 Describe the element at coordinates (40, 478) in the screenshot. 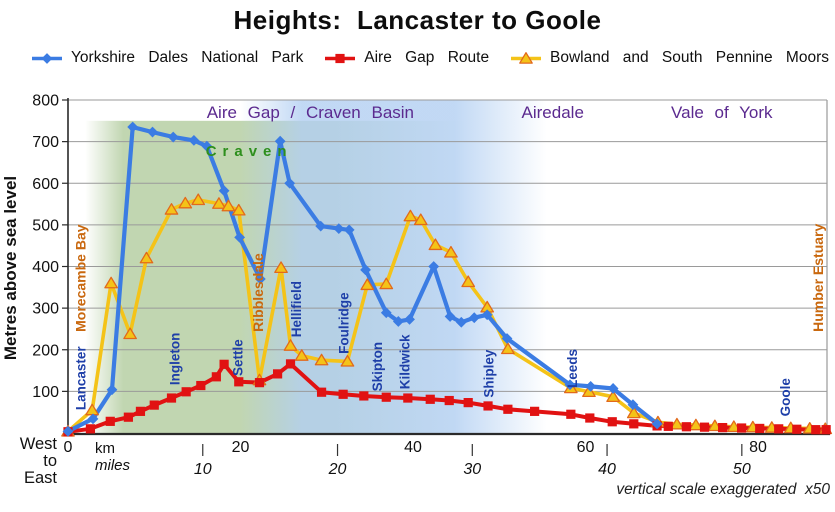

I see `direction-label: East` at that location.